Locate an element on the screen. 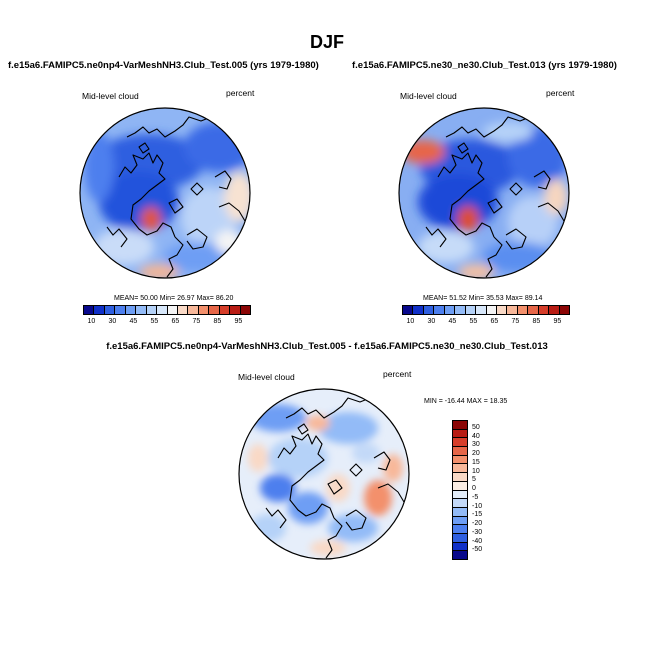  panel2-min-value: 35.53 is located at coordinates (495, 298).